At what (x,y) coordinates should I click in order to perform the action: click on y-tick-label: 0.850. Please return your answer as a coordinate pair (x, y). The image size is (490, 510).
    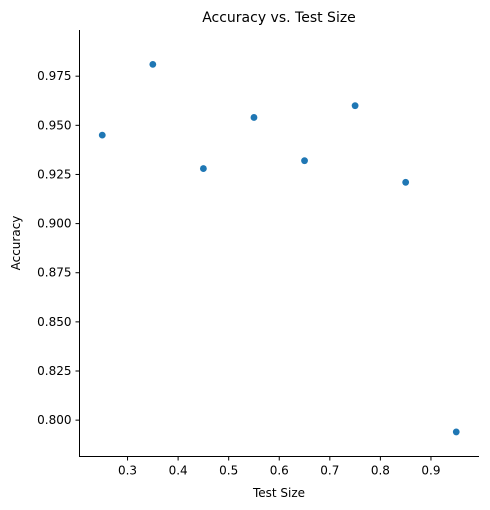
    Looking at the image, I should click on (54, 322).